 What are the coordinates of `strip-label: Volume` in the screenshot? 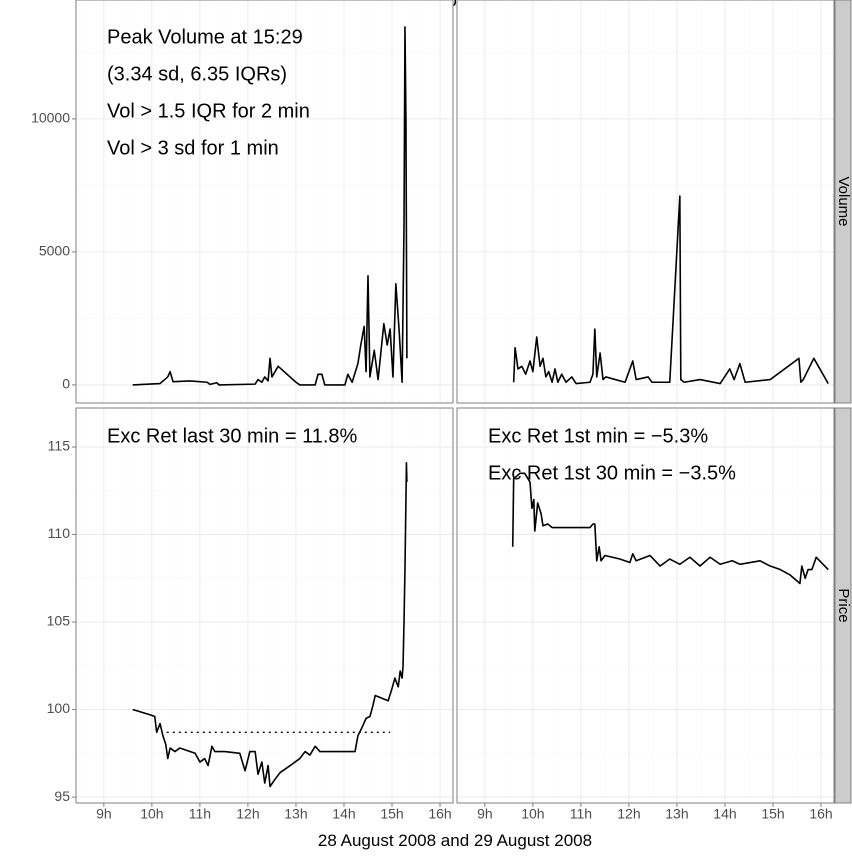 It's located at (843, 201).